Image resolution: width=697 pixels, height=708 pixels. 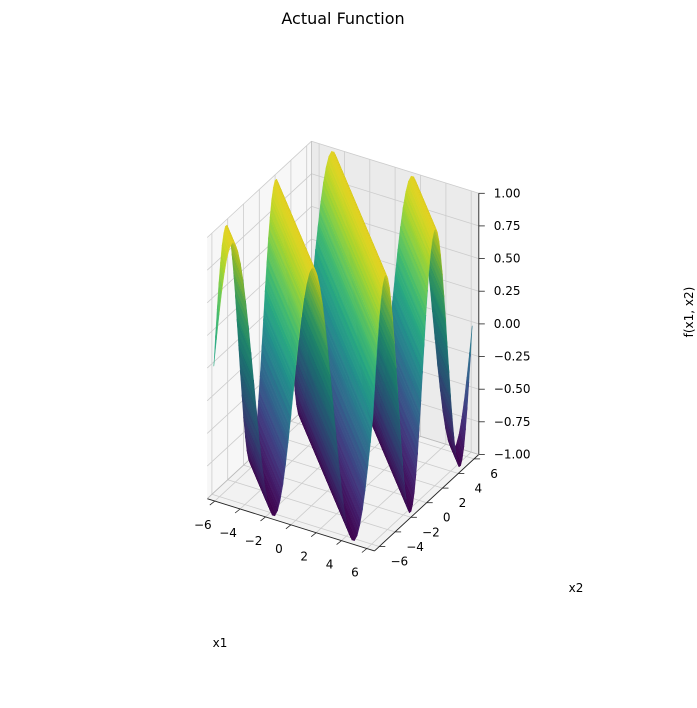 I want to click on x-tick-label: −2, so click(x=254, y=541).